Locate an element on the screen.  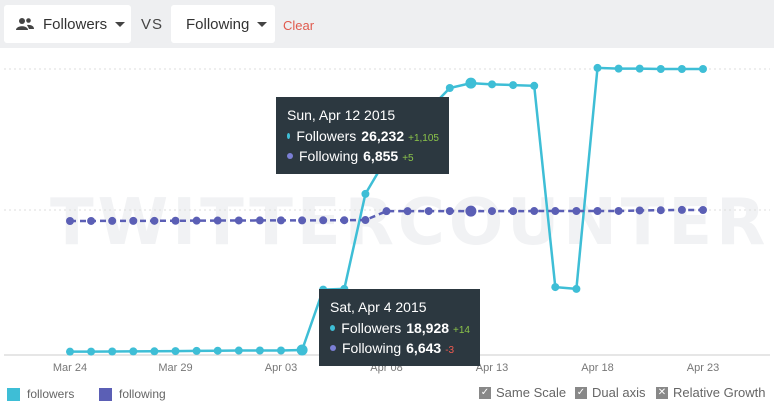
tooltip-value: 6,643 is located at coordinates (424, 348).